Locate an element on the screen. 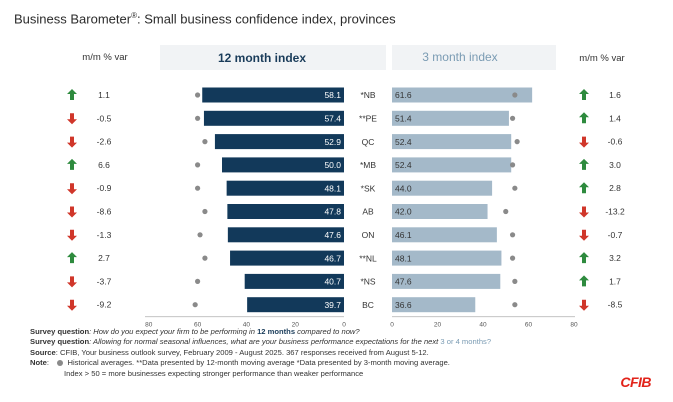  province-label: **NL is located at coordinates (368, 258).